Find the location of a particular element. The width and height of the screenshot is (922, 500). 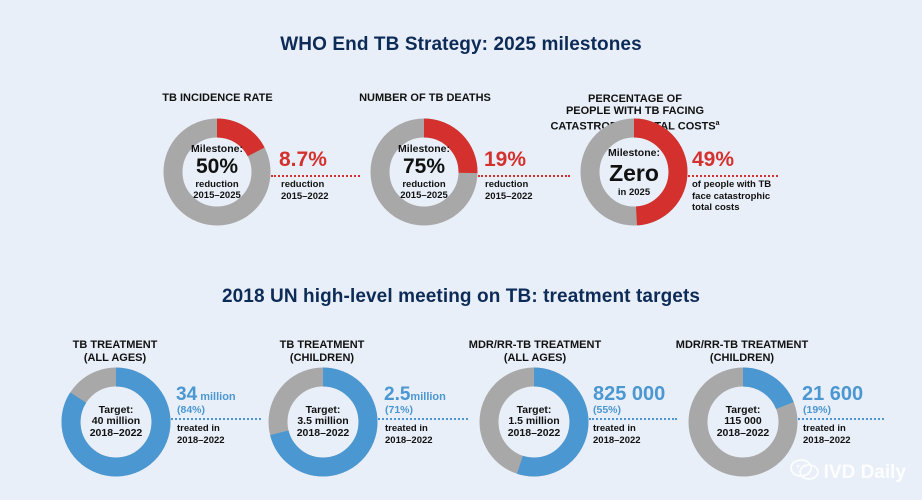

donut-center: Milestone: Zero in 2025 is located at coordinates (634, 172).